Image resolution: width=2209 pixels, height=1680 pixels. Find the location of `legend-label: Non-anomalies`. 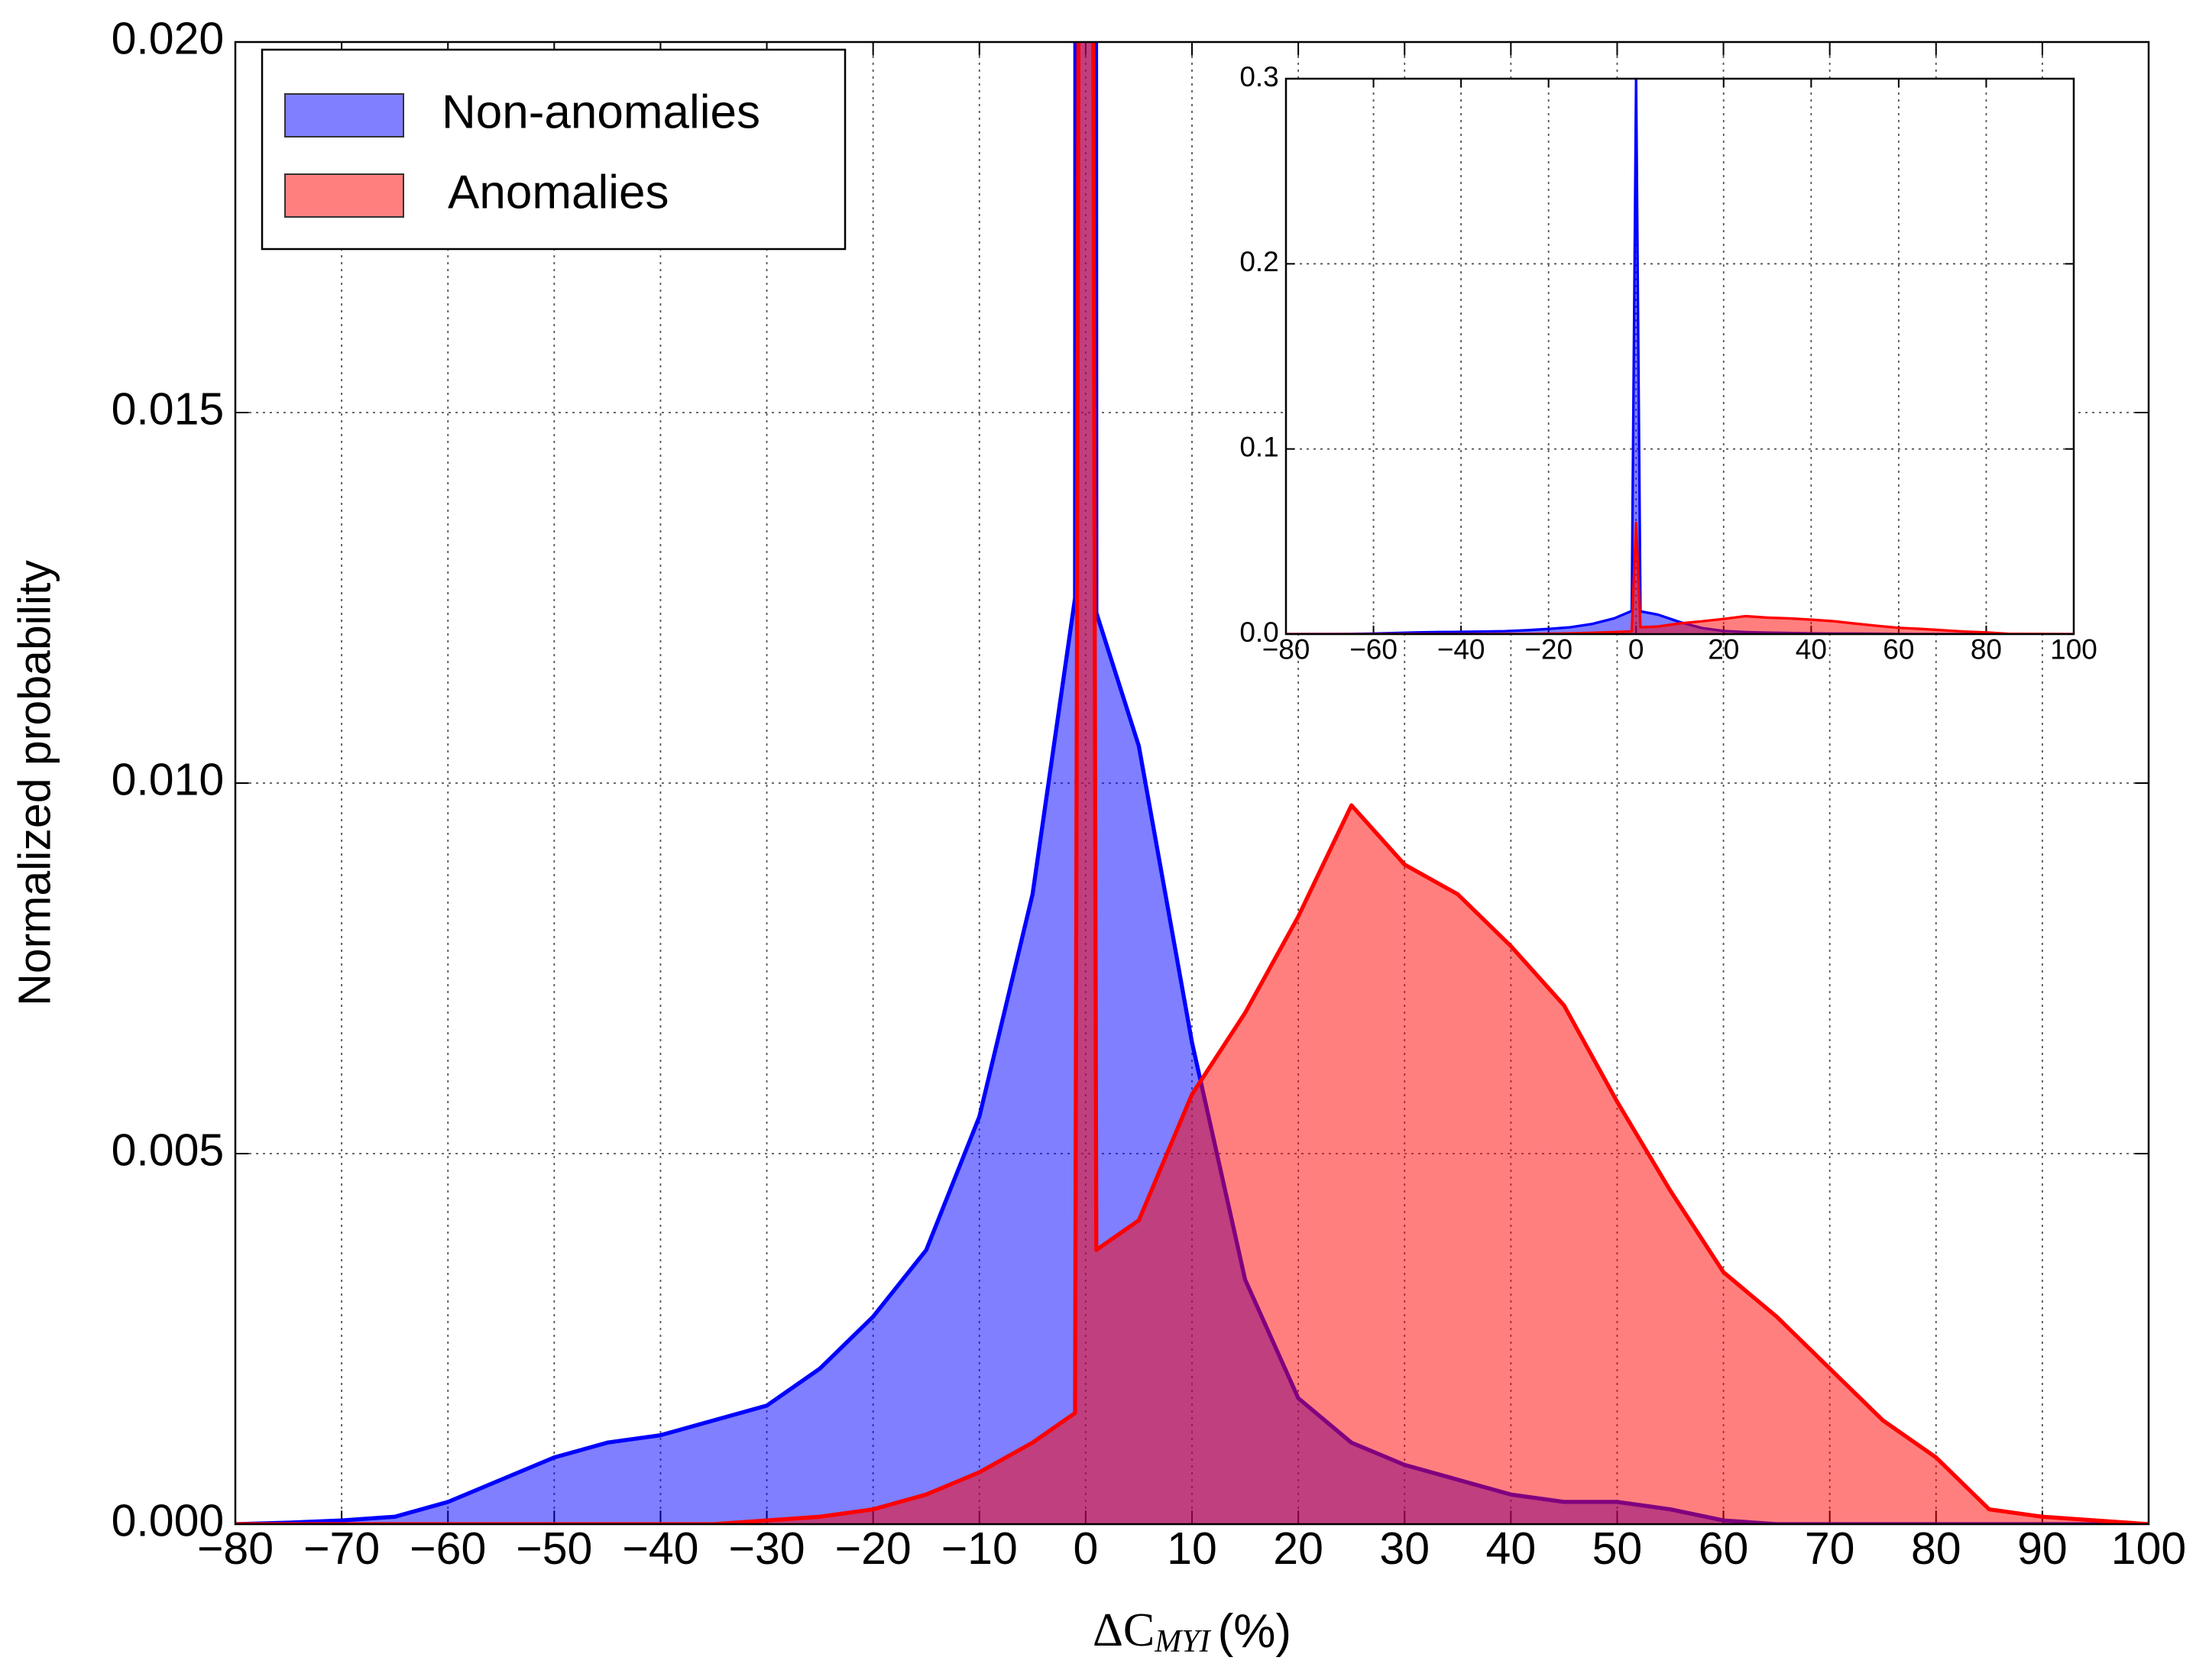

legend-label: Non-anomalies is located at coordinates (601, 112).